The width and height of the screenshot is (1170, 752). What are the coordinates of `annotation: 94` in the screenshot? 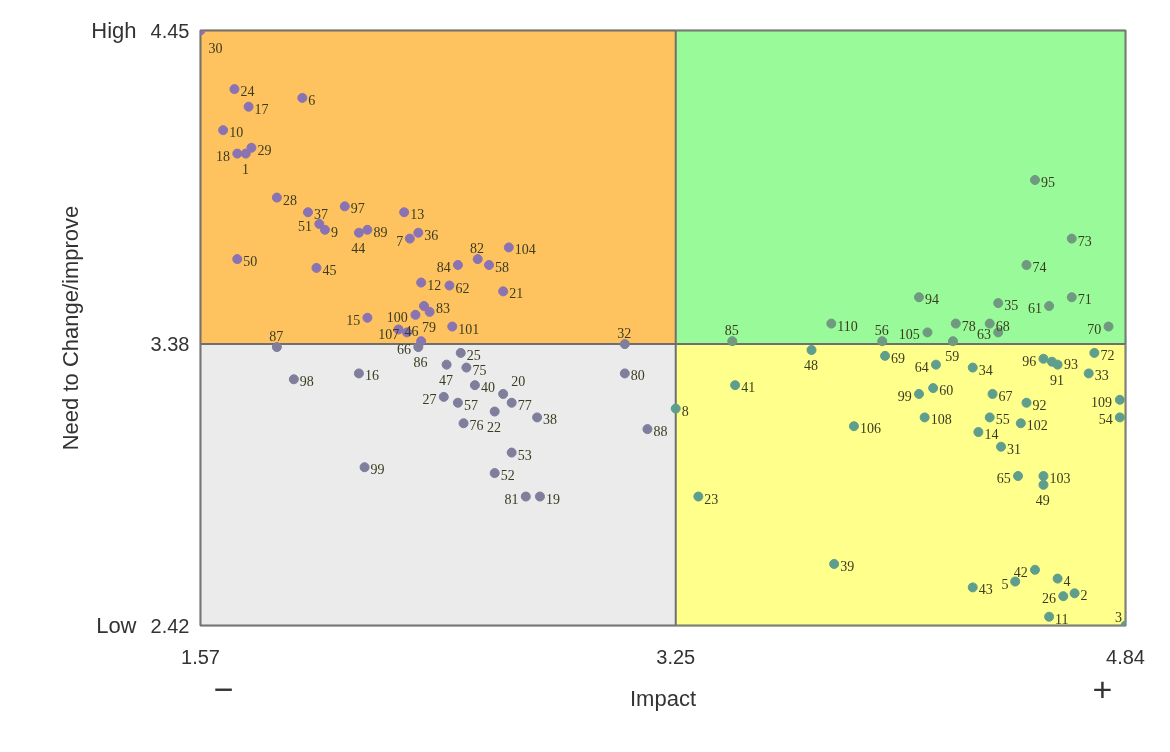 It's located at (932, 300).